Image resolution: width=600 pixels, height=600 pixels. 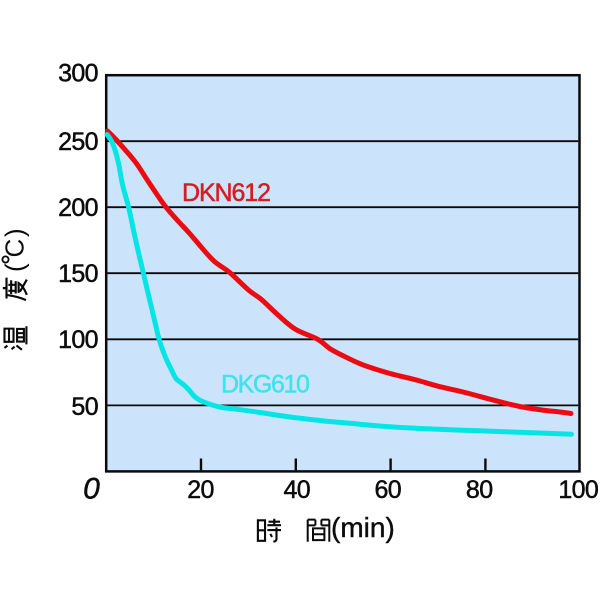 I want to click on svg-text: DKN612, so click(x=226, y=193).